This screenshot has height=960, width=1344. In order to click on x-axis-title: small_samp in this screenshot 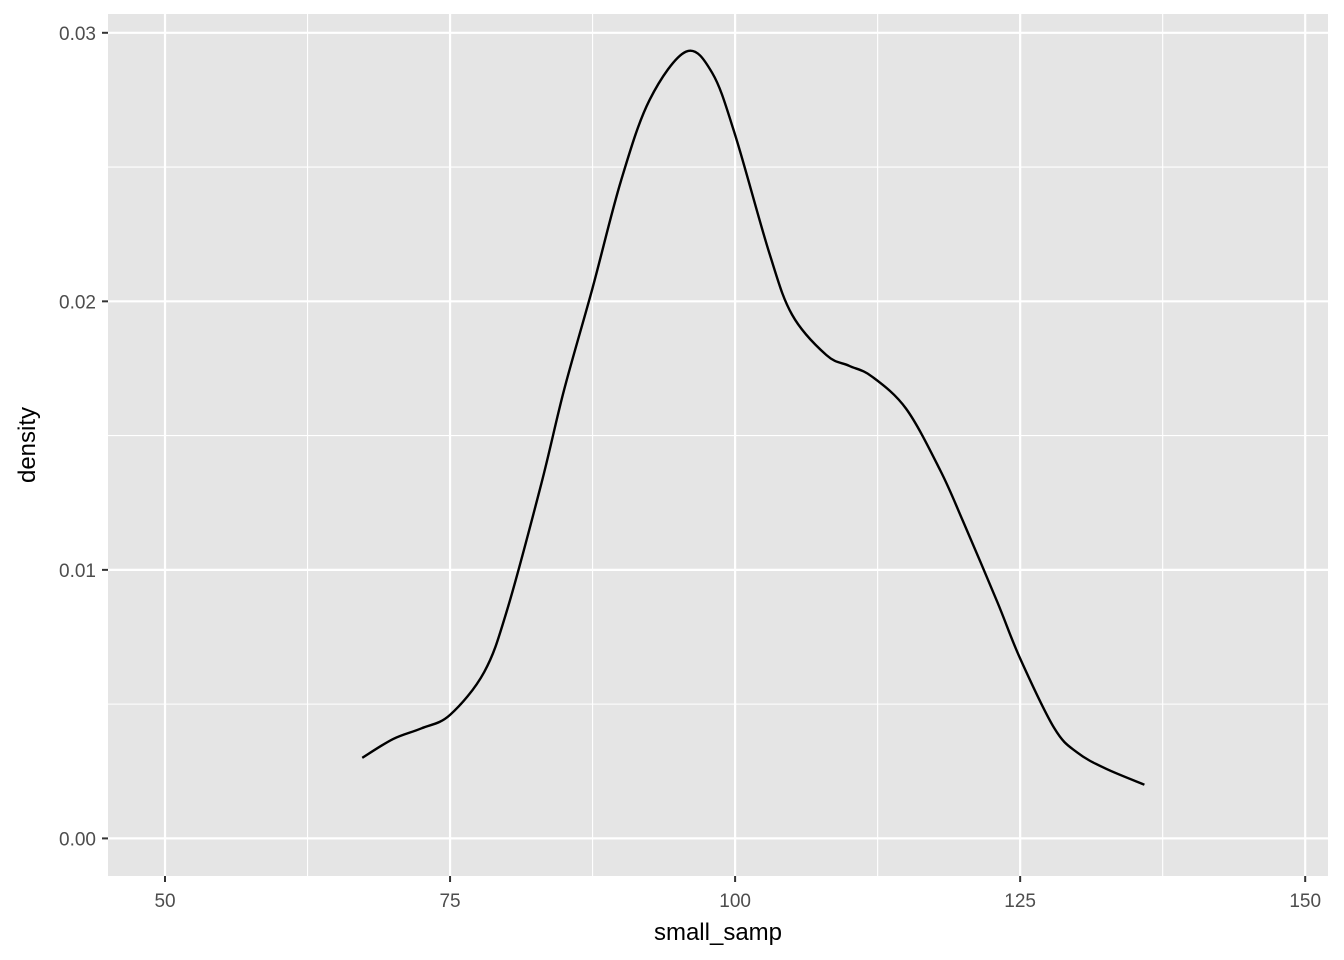, I will do `click(718, 932)`.